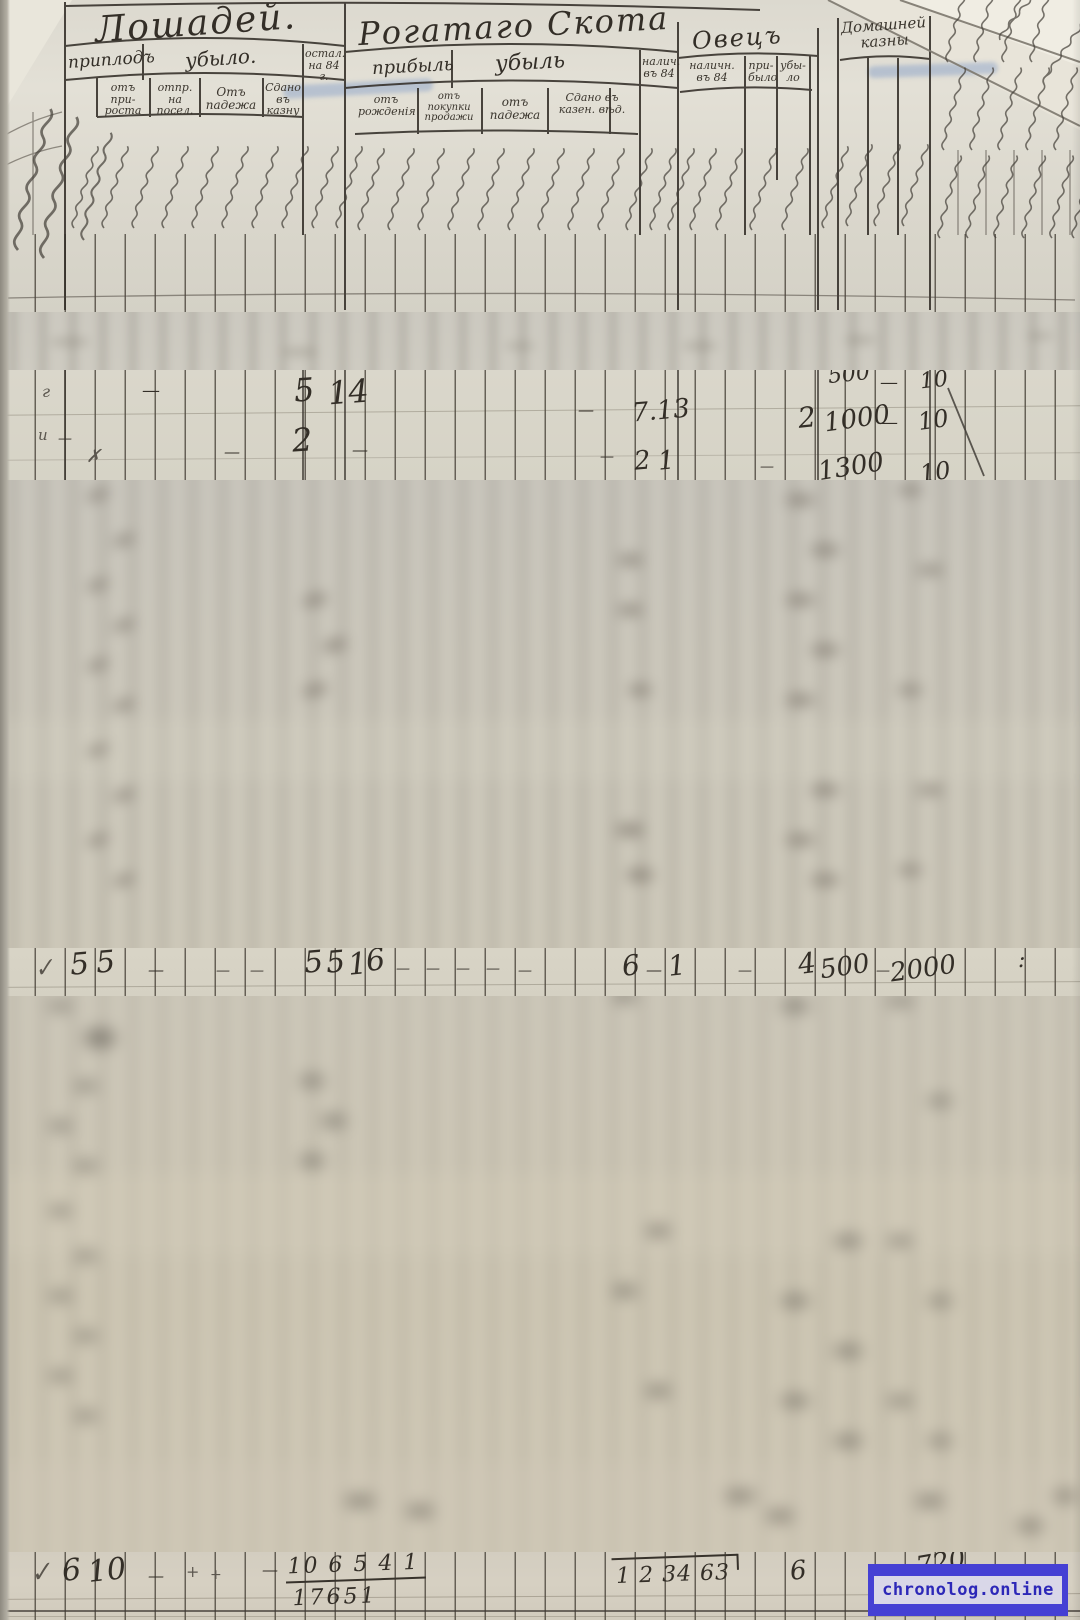  Describe the element at coordinates (883, 32) in the screenshot. I see `group-title-treasury: Домашней казны` at that location.